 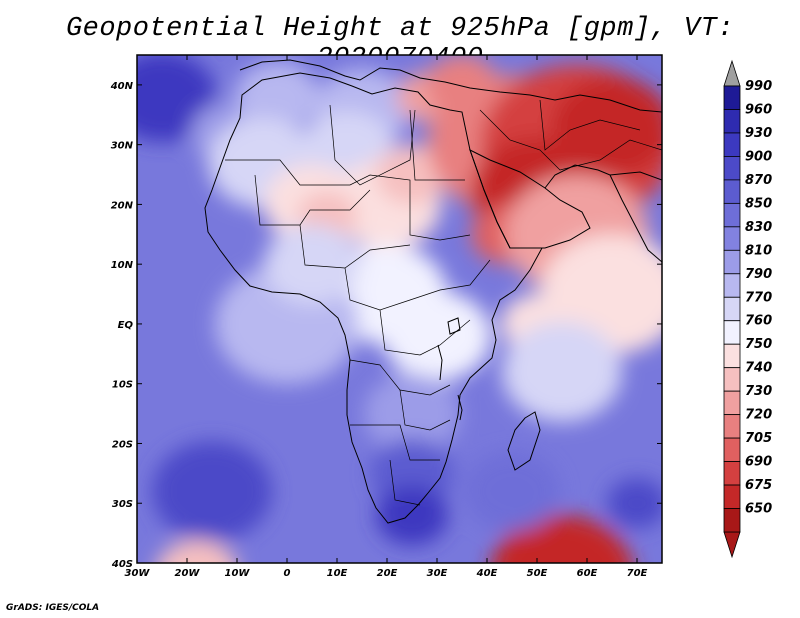 I want to click on lon-tick-label: 30E, so click(x=437, y=573).